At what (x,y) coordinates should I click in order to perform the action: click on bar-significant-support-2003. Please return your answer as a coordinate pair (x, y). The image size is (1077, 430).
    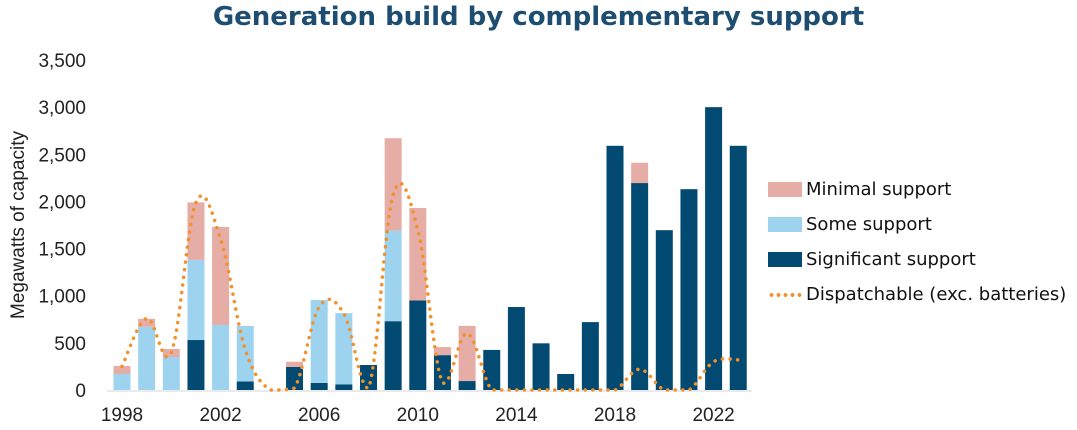
    Looking at the image, I should click on (245, 385).